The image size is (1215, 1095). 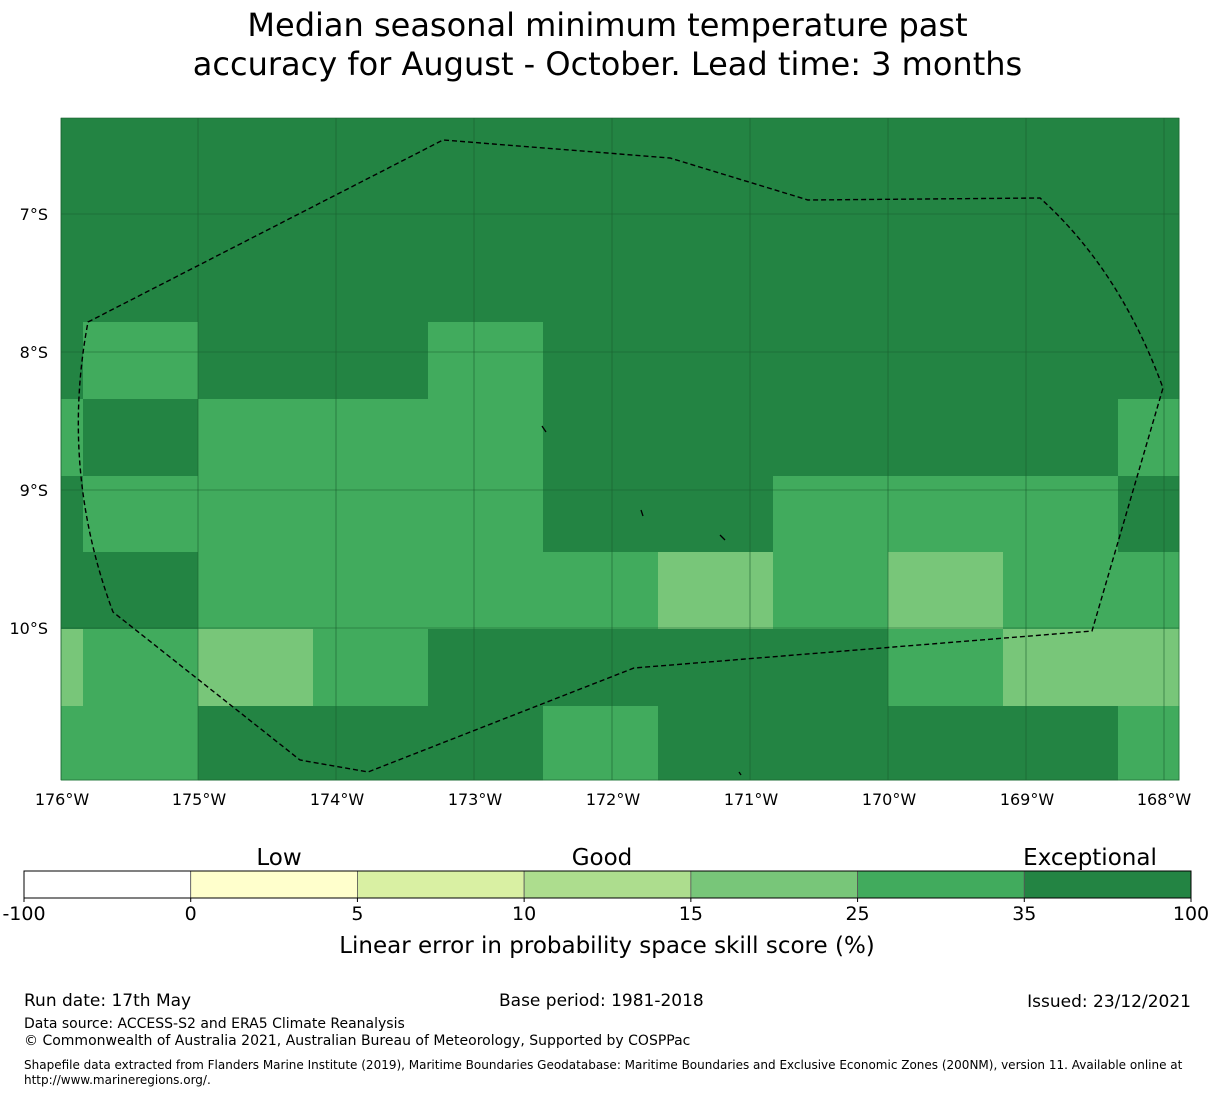 I want to click on colorbar-tick-label: 15, so click(x=691, y=914).